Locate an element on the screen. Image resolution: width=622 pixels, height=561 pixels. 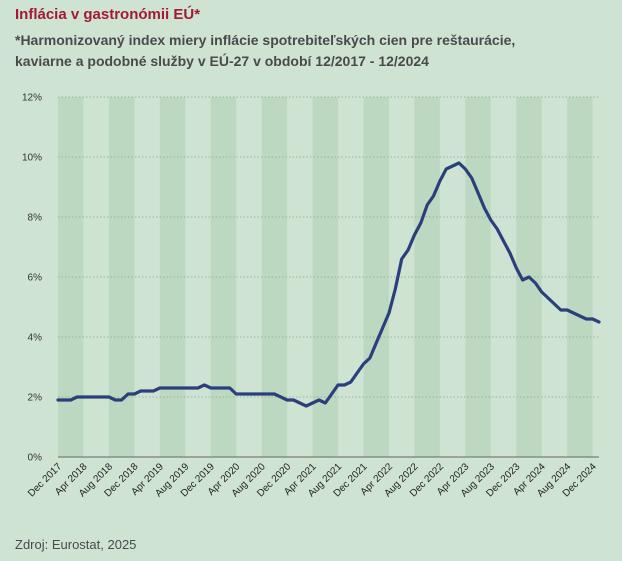
y-tick-label: 2% is located at coordinates (35, 398).